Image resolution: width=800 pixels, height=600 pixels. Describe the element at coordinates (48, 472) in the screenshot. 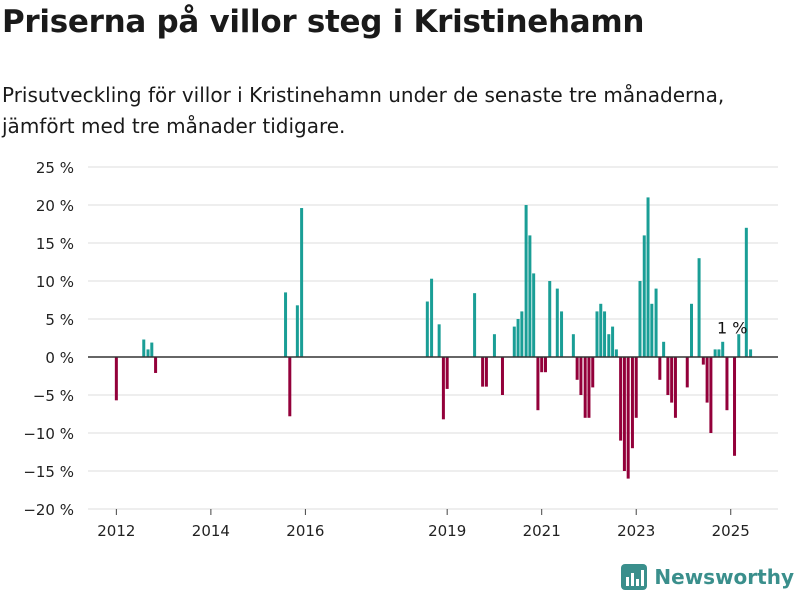

I see `y-tick-label: −15 %` at that location.